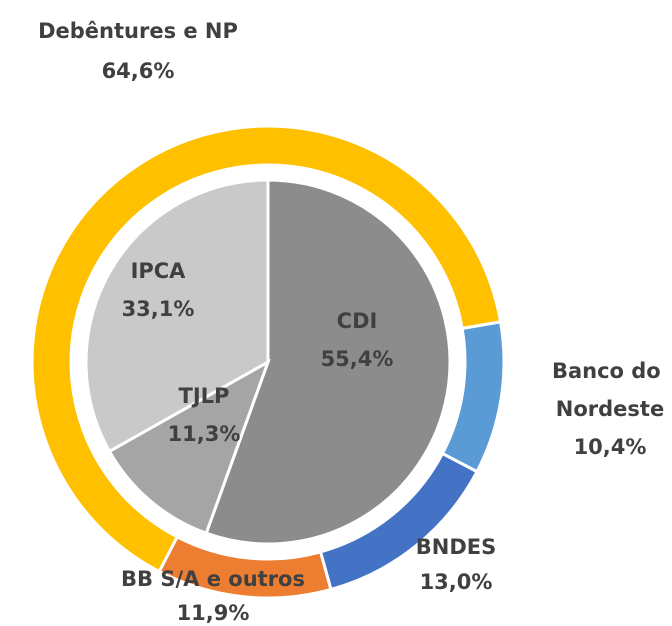 The width and height of the screenshot is (672, 626). Describe the element at coordinates (158, 309) in the screenshot. I see `value-label: 33,1%` at that location.